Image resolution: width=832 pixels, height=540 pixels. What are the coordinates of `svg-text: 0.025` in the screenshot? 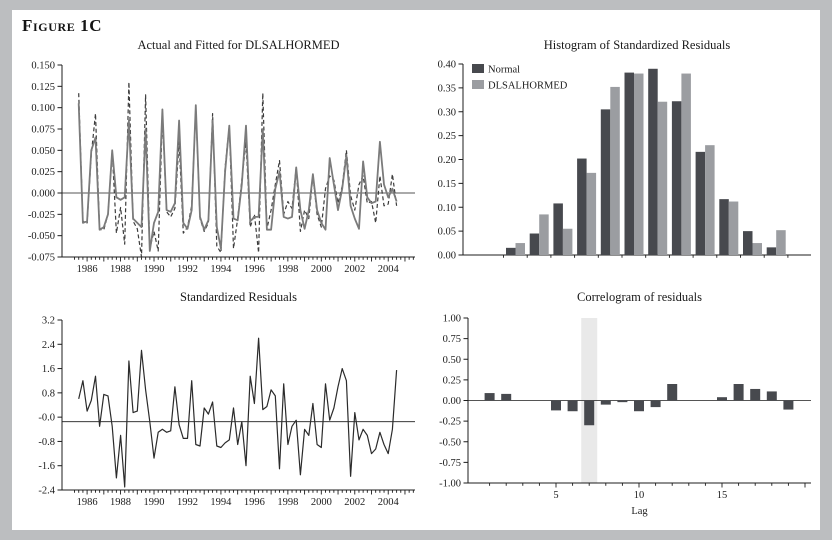 It's located at (43, 172).